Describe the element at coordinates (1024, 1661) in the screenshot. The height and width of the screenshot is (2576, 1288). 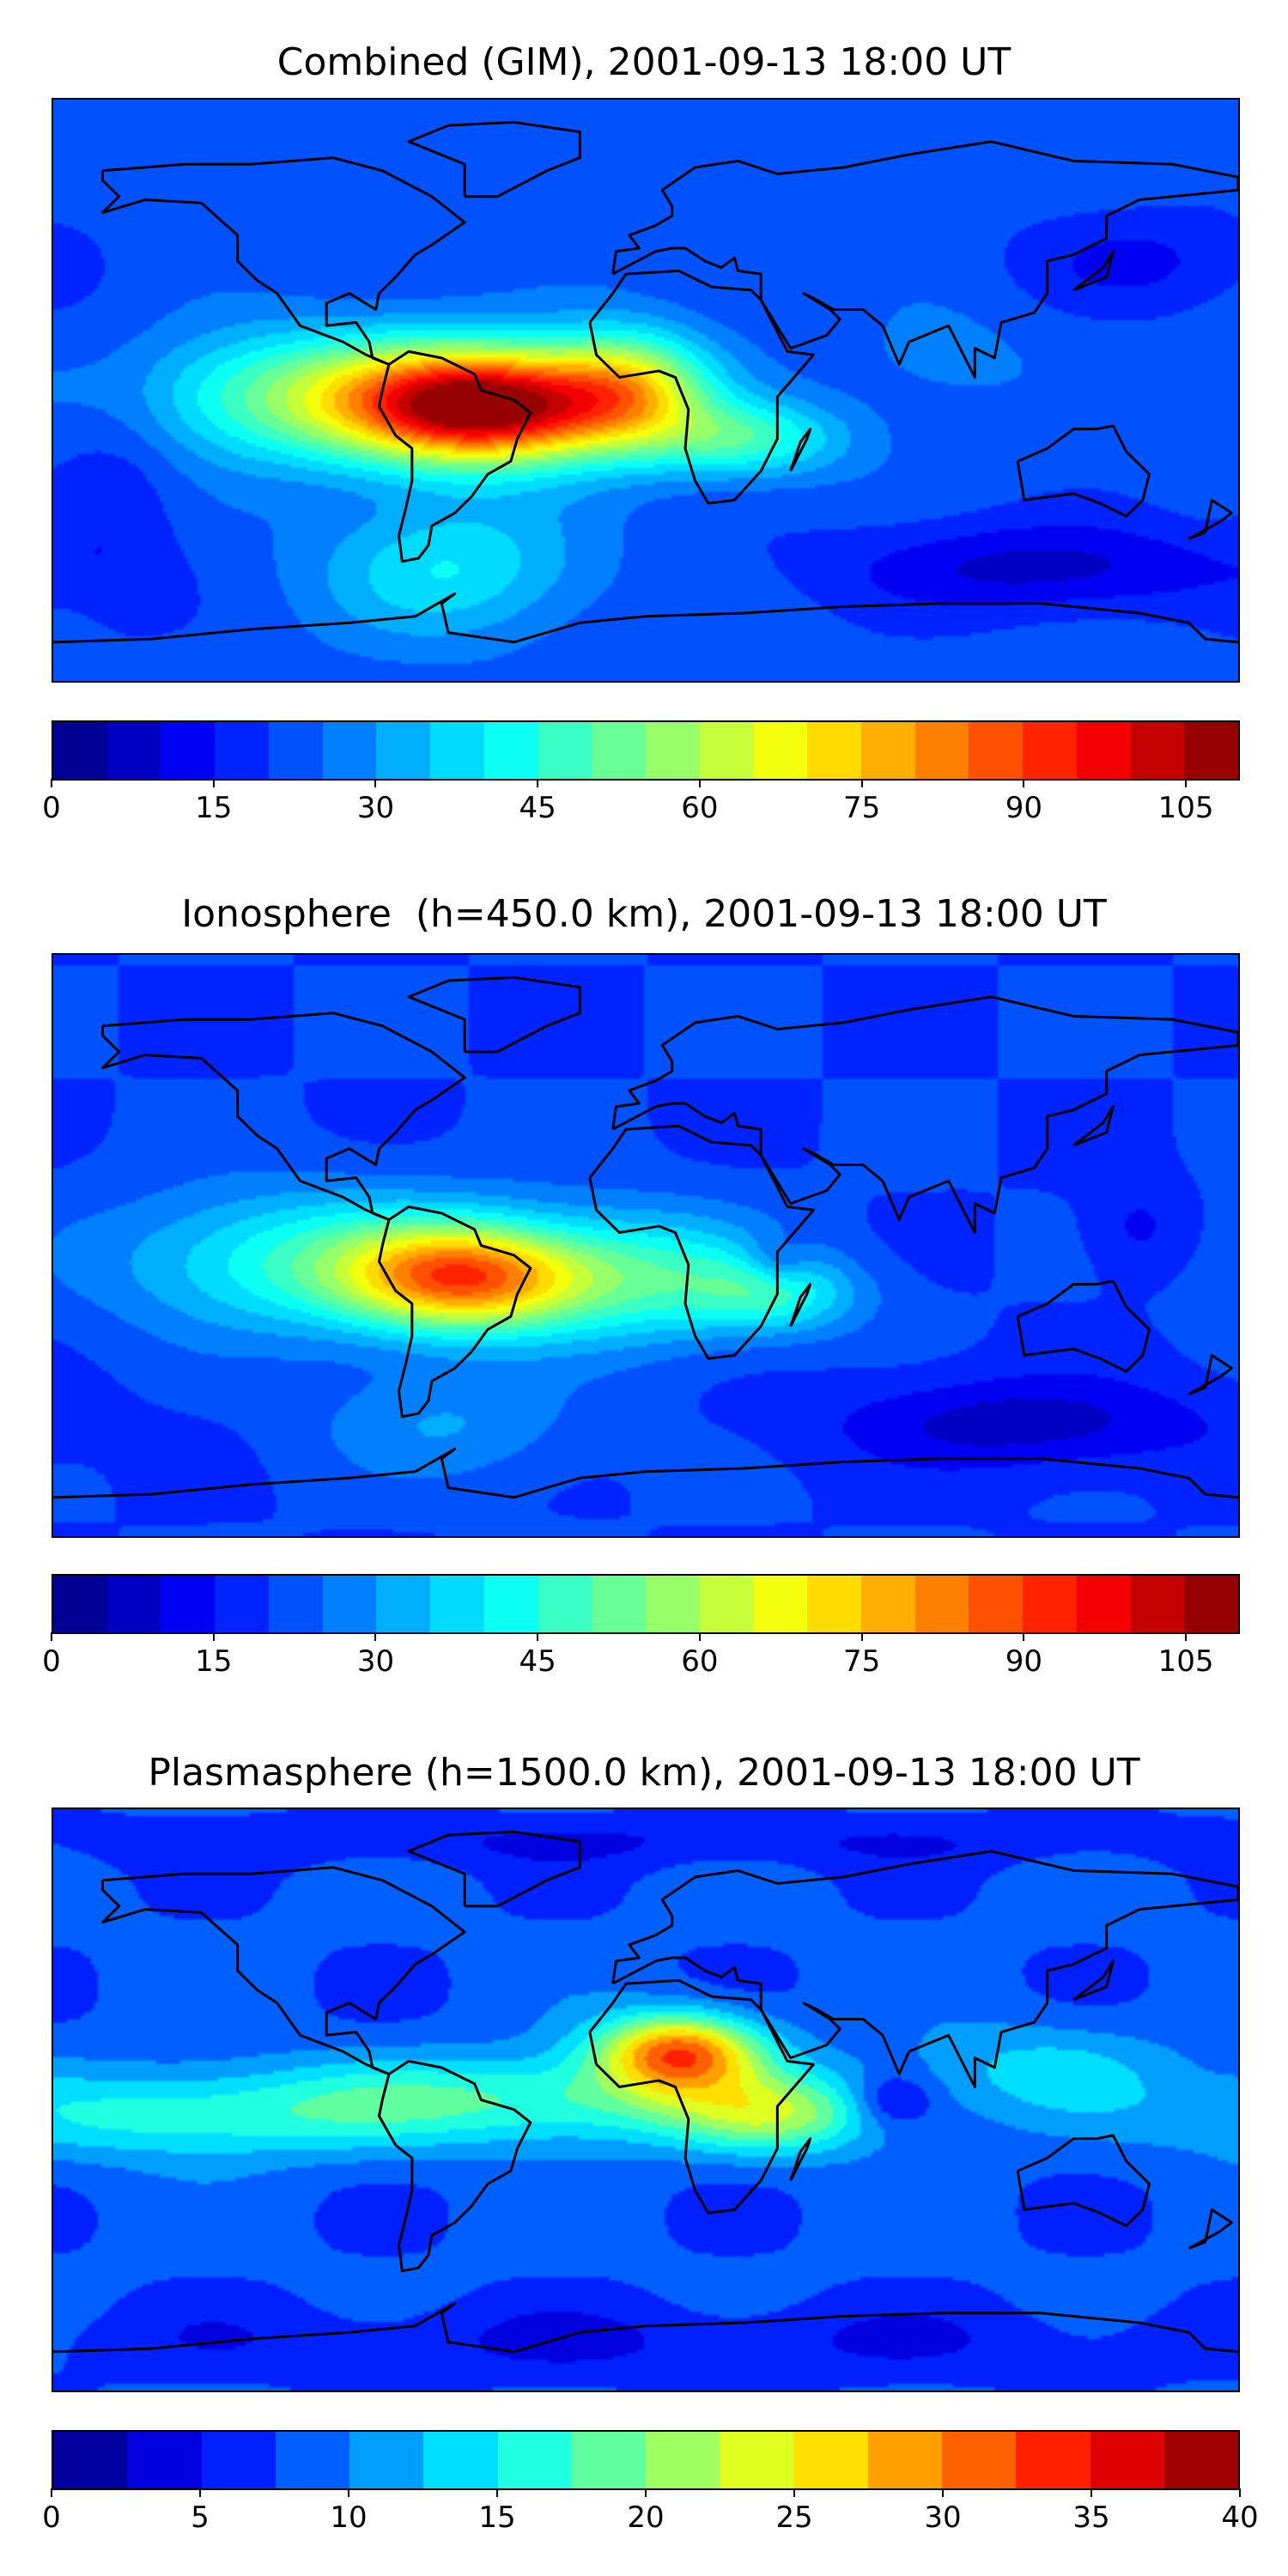
I see `colorbar-tick-label: 90` at that location.